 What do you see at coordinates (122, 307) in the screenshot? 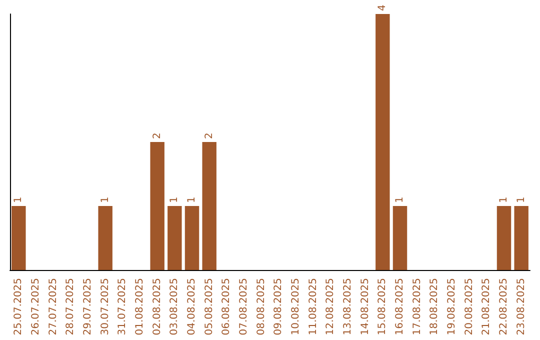
I see `x-tick-label: 31.07.2025` at bounding box center [122, 307].